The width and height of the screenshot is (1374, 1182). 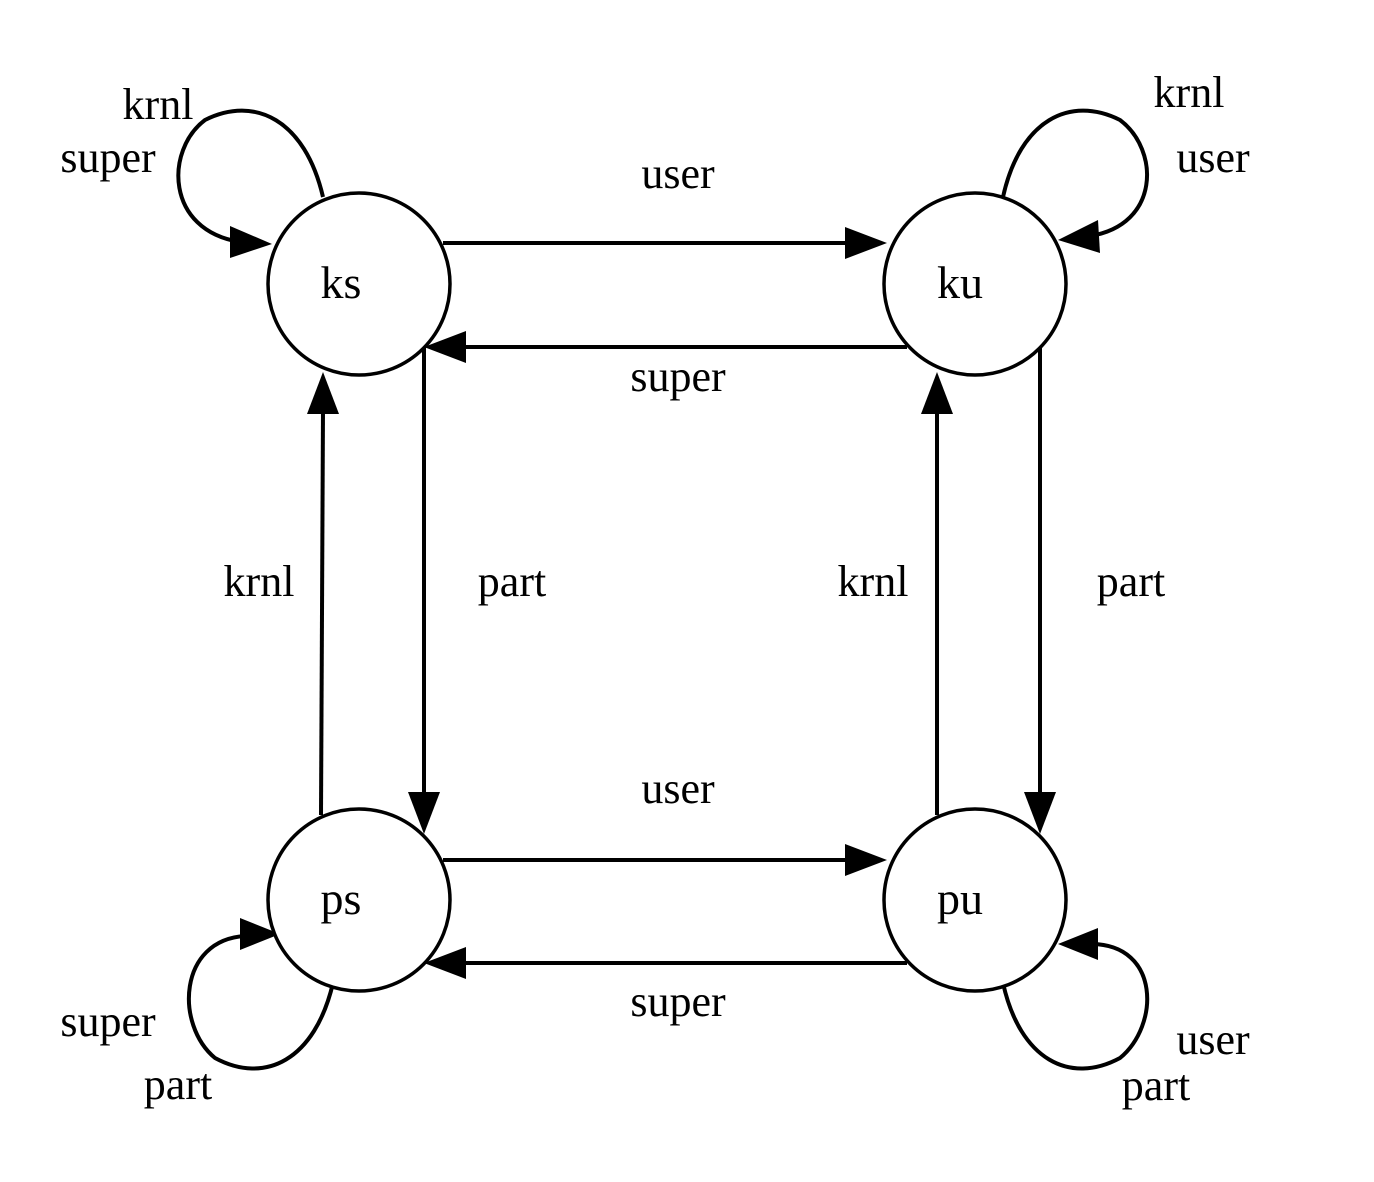 I want to click on ku-self-loop-label-1: krnl, so click(x=1189, y=92).